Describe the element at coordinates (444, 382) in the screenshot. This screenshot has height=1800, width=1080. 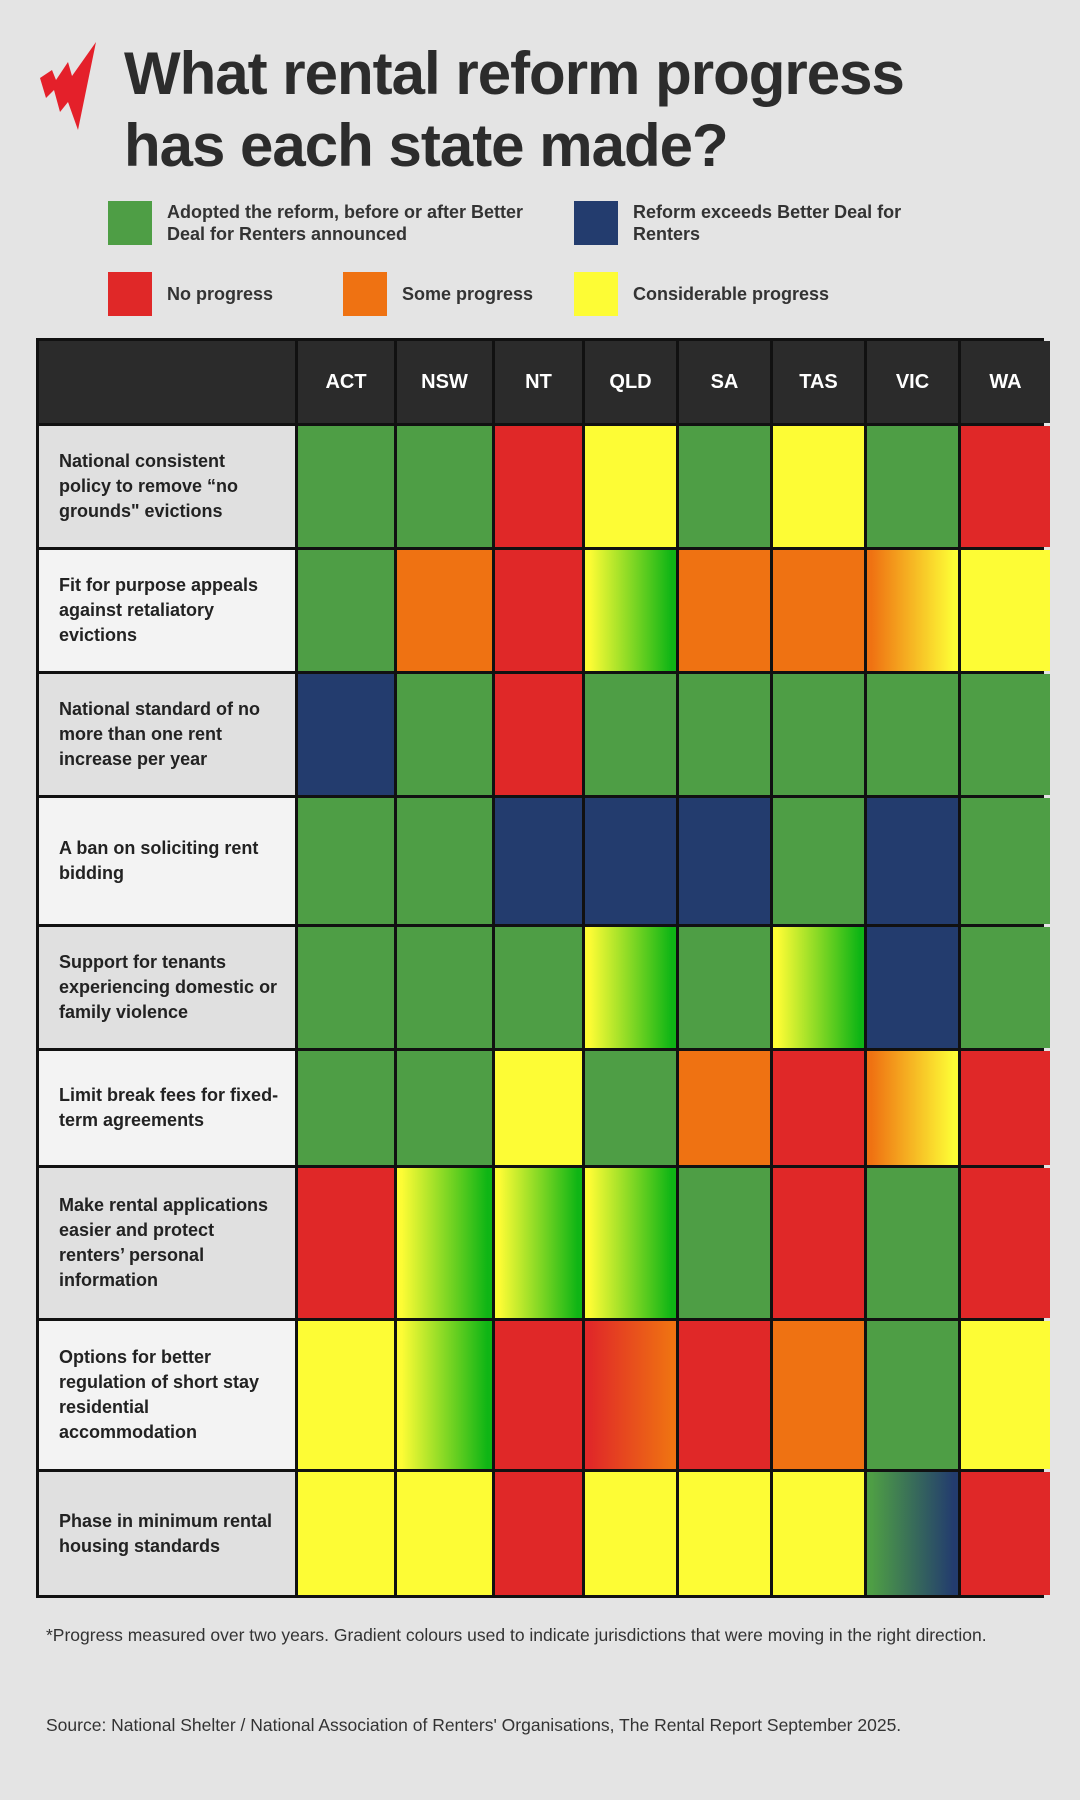
I see `column-header-nsw: NSW` at that location.